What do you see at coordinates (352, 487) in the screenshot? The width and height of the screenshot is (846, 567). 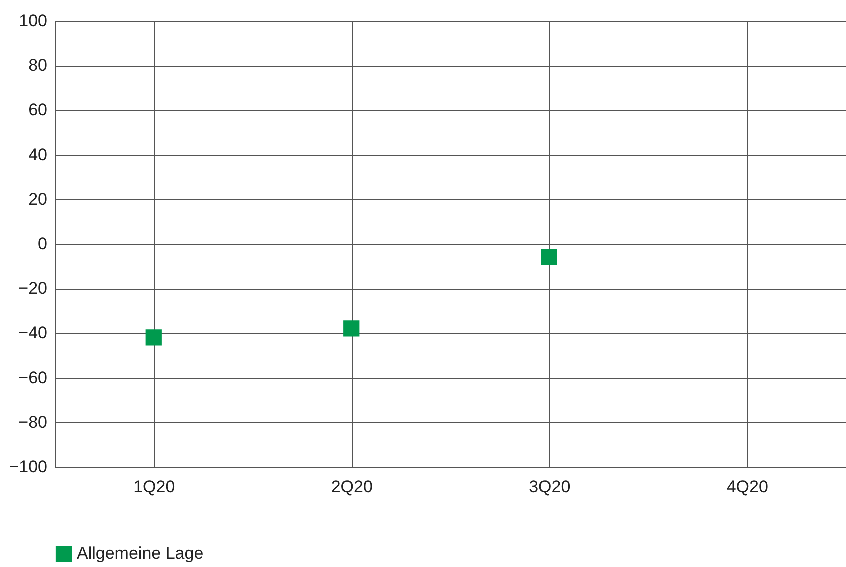 I see `x-tick-label: 2Q20` at bounding box center [352, 487].